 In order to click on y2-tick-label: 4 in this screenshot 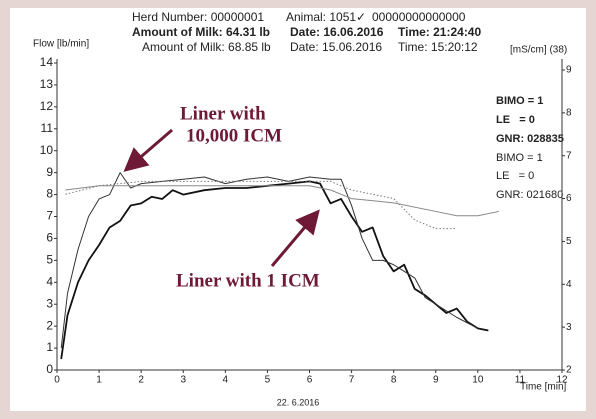, I will do `click(569, 284)`.